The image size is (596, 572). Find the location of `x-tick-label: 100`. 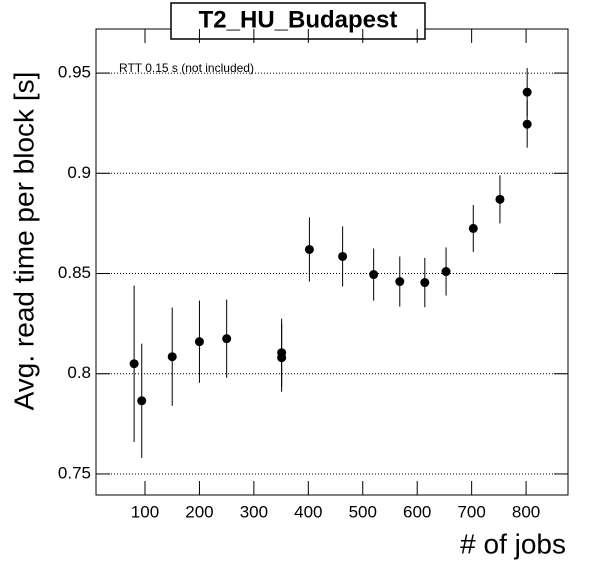

x-tick-label: 100 is located at coordinates (145, 511).